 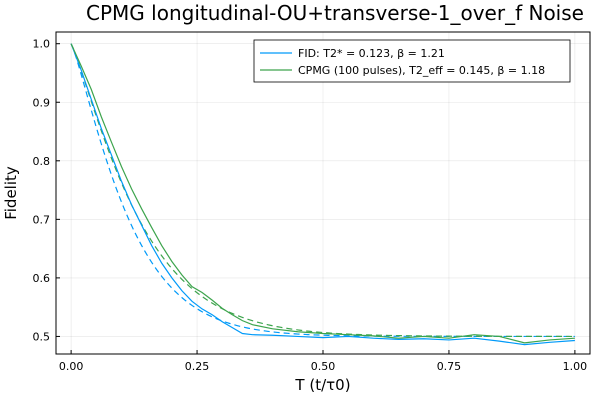 What do you see at coordinates (322, 385) in the screenshot?
I see `x-axis-label: T (t/τ0)` at bounding box center [322, 385].